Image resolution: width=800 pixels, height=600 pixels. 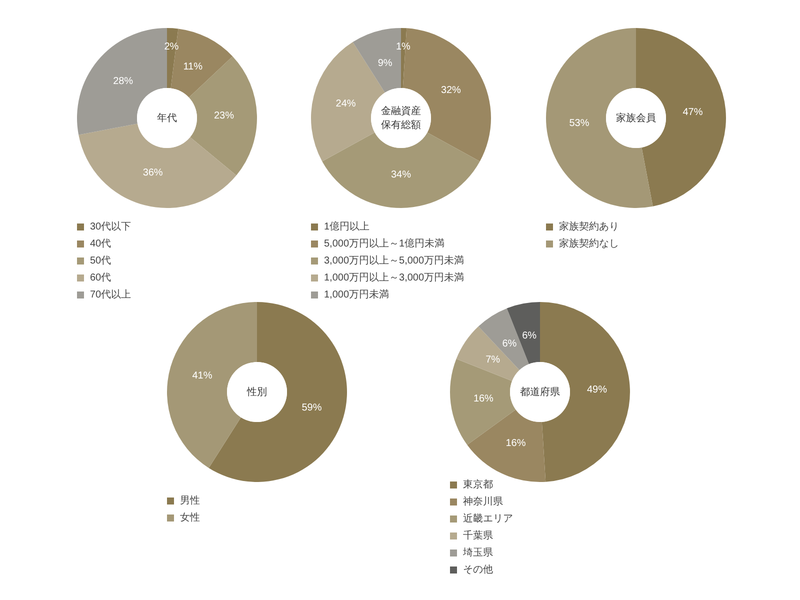 I want to click on data-label: 2%, so click(x=171, y=47).